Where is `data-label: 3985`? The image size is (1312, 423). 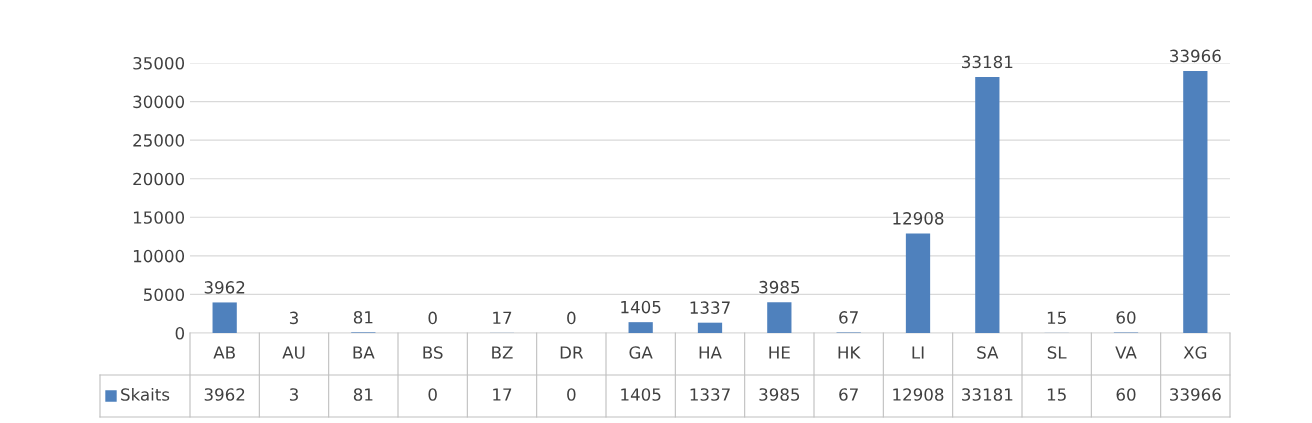 data-label: 3985 is located at coordinates (779, 287).